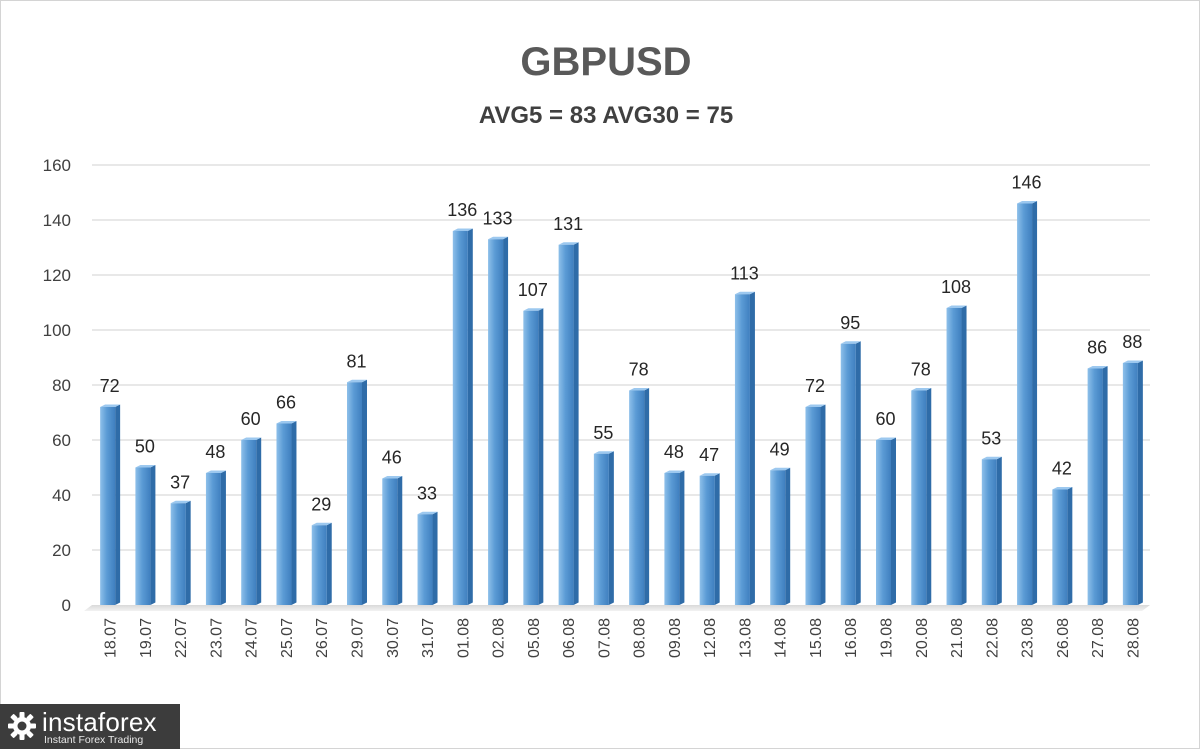 The height and width of the screenshot is (749, 1200). I want to click on data-label: 33, so click(427, 493).